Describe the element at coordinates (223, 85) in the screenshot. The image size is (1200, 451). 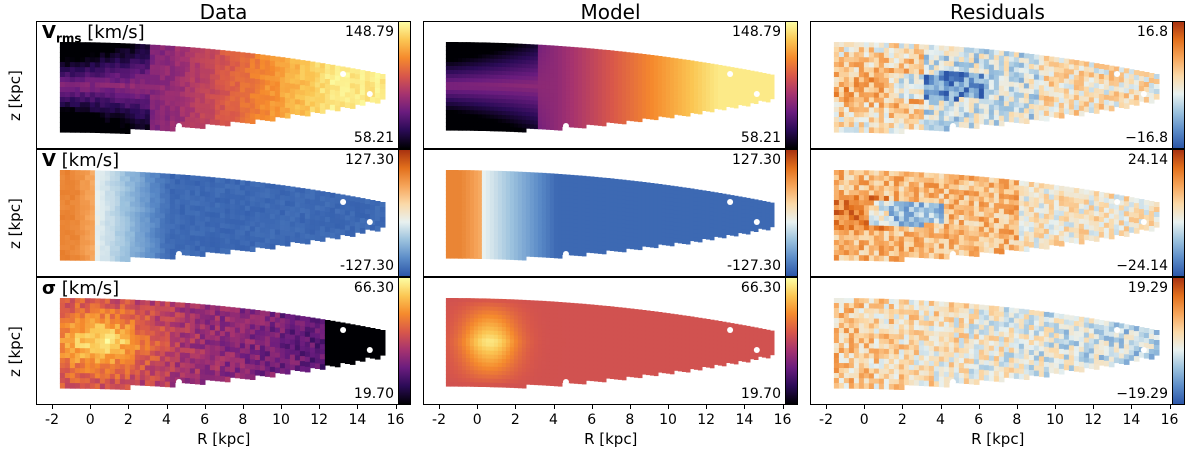
I see `map-panel-vrms-data: Vrms [km/s] 148.79 58.21` at that location.